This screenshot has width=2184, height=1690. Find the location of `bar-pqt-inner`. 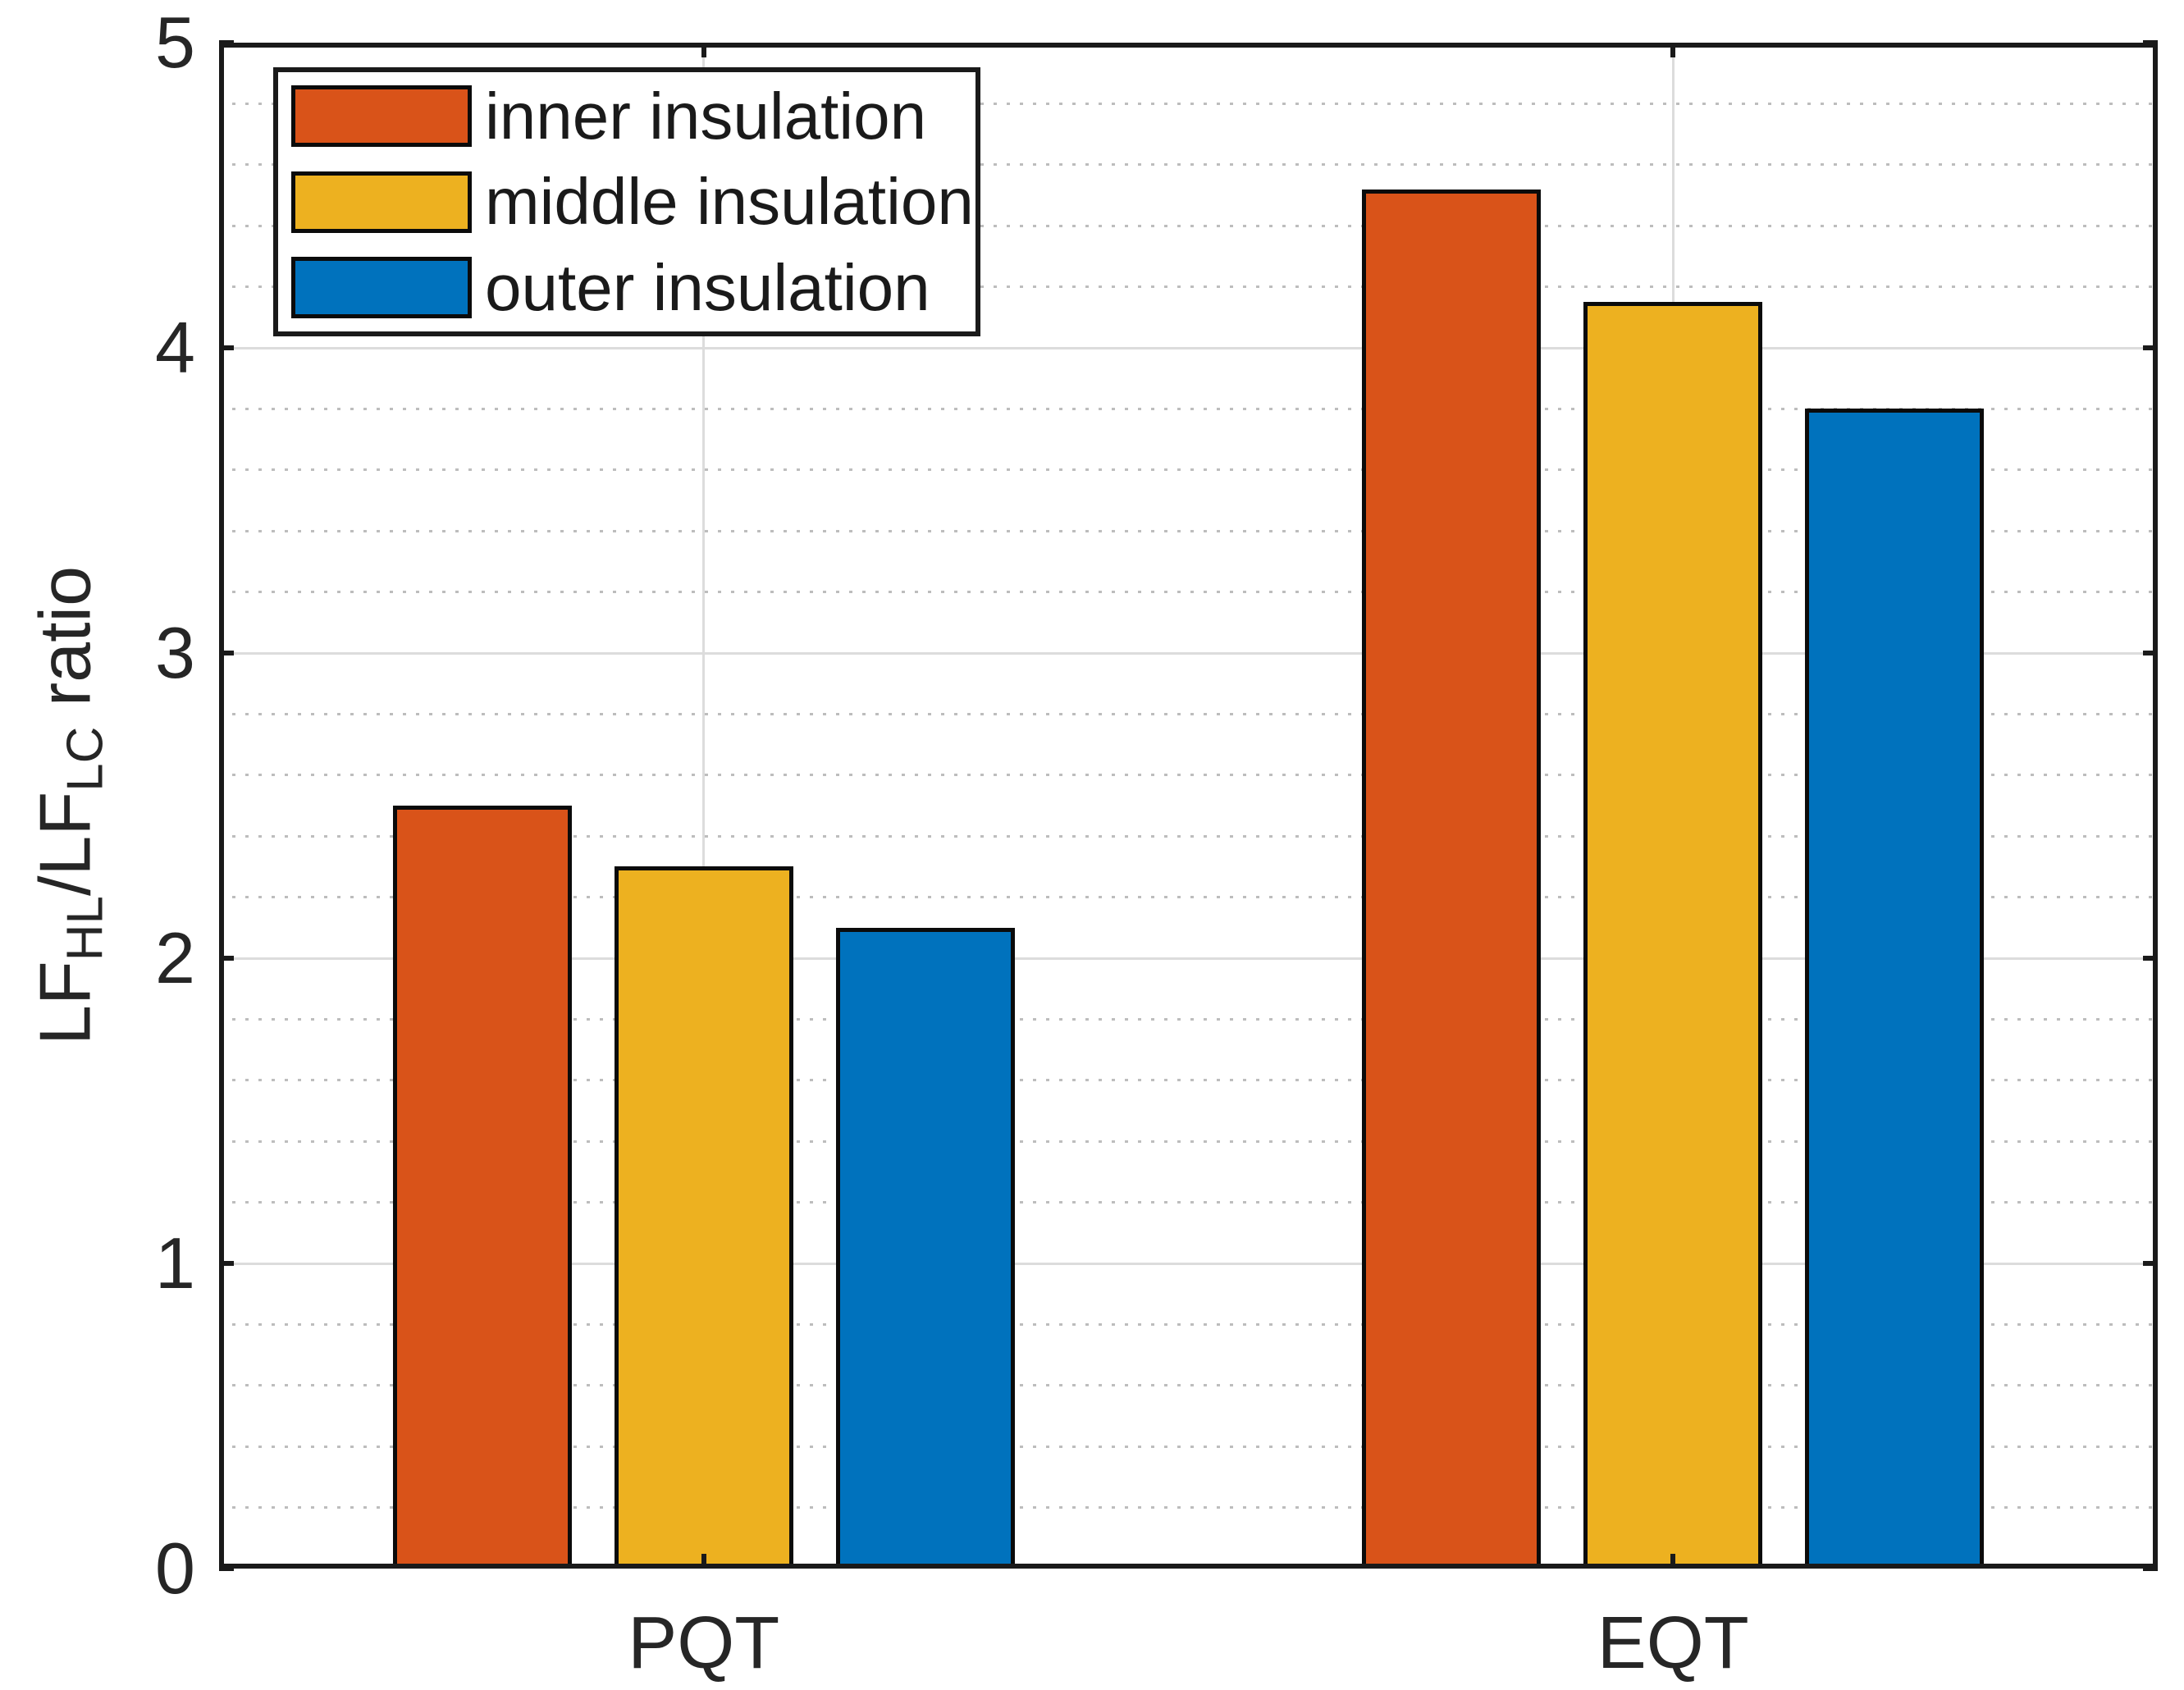

bar-pqt-inner is located at coordinates (482, 1187).